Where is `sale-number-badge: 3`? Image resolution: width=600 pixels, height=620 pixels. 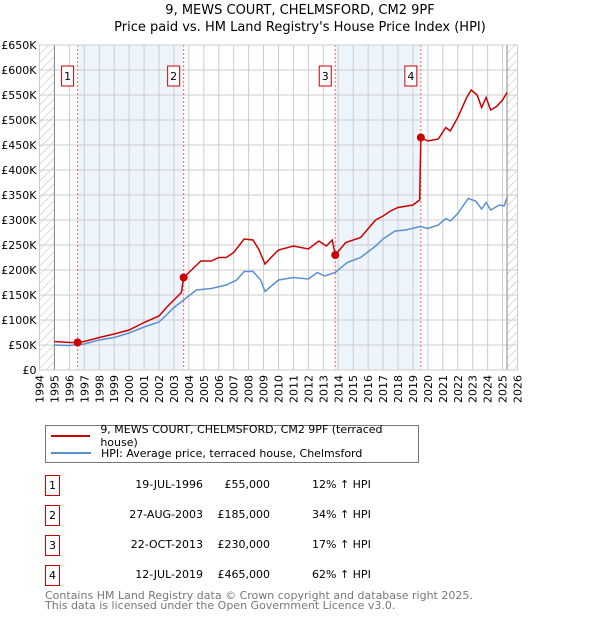 sale-number-badge: 3 is located at coordinates (52, 545).